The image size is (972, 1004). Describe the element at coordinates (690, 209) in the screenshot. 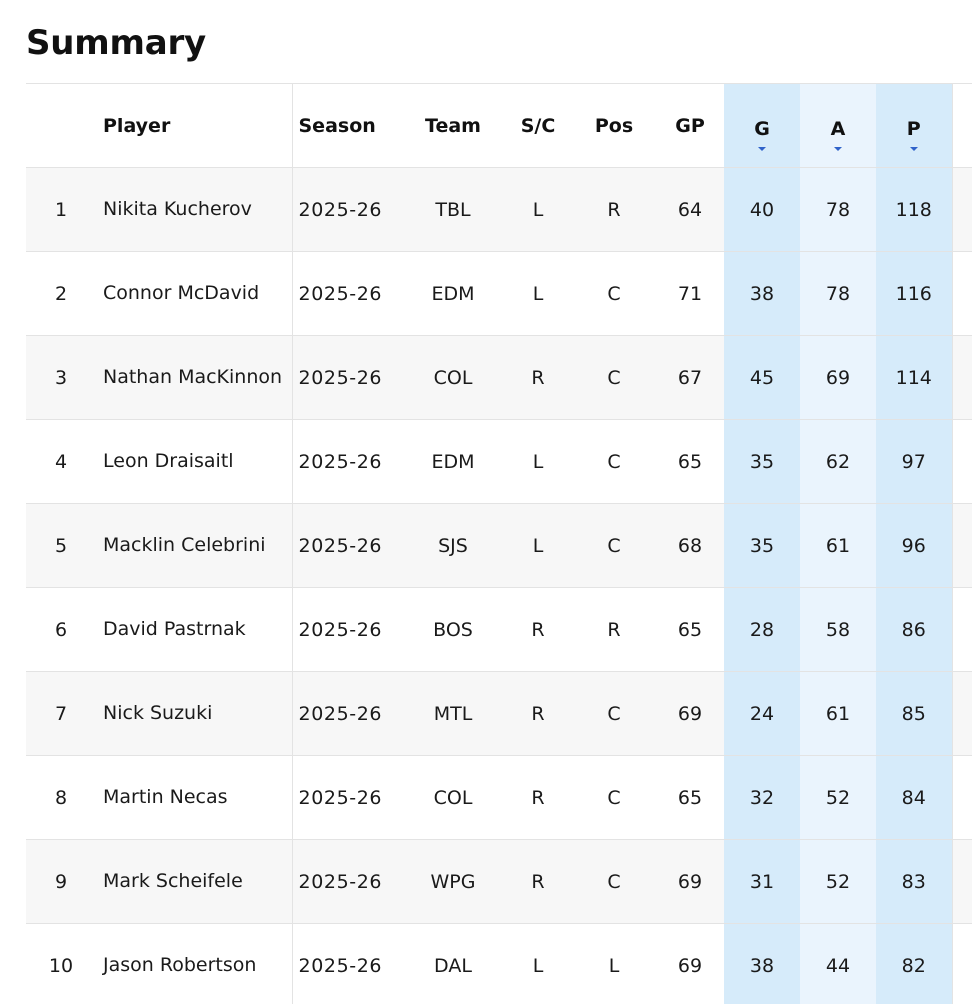

I see `games-played-cell: 64` at that location.